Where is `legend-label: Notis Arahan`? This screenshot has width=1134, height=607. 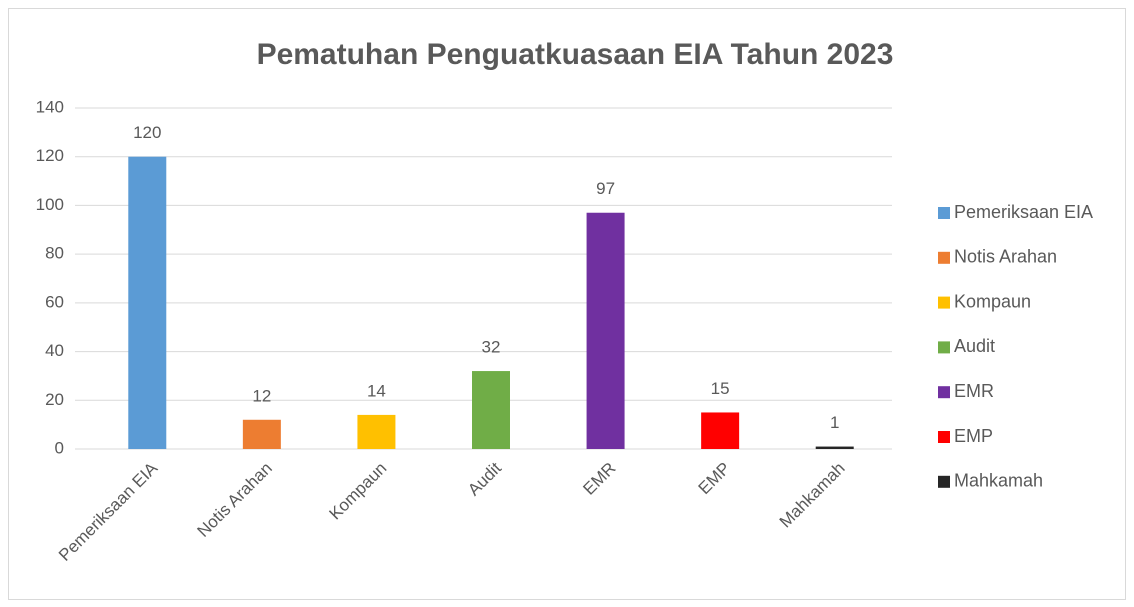 legend-label: Notis Arahan is located at coordinates (1005, 257).